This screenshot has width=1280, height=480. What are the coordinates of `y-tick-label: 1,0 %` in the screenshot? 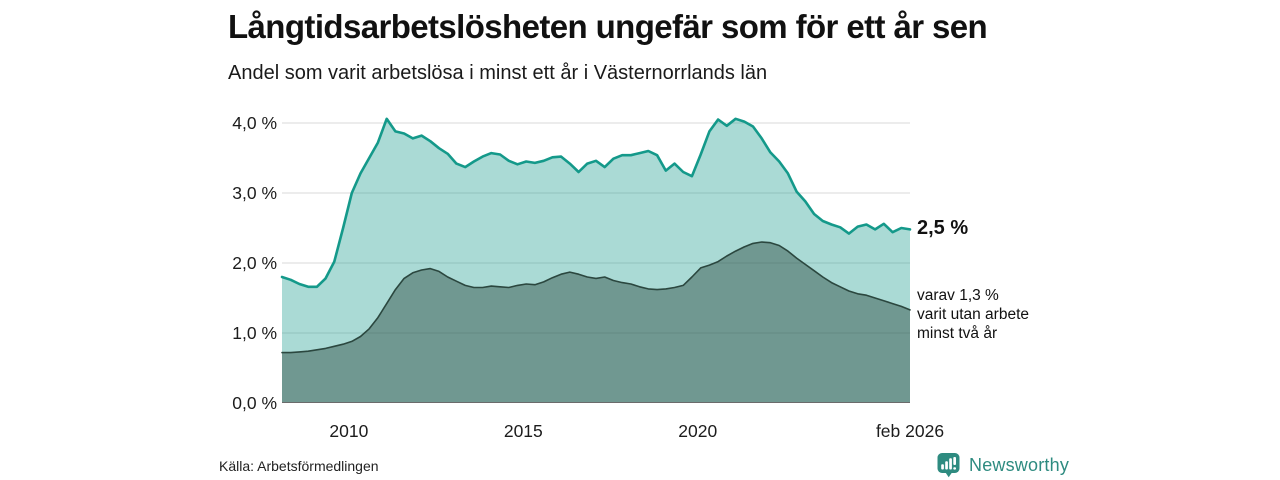 It's located at (254, 333).